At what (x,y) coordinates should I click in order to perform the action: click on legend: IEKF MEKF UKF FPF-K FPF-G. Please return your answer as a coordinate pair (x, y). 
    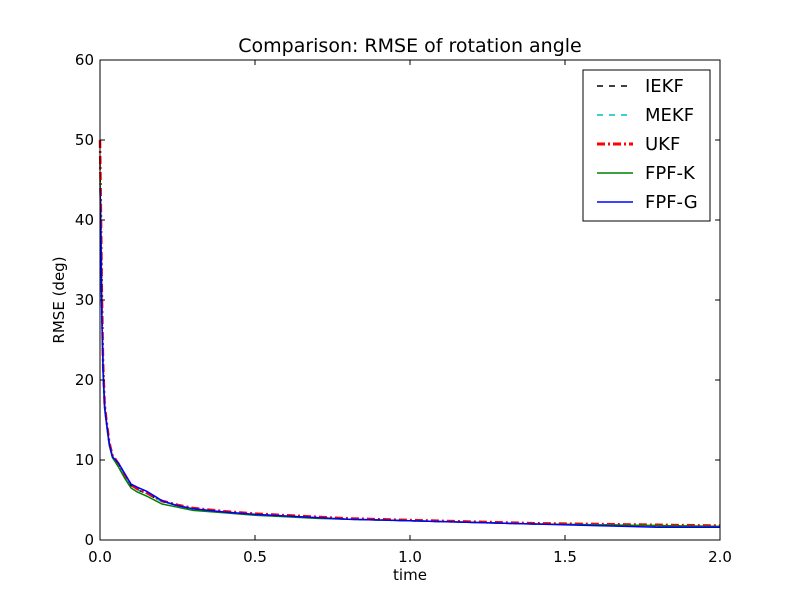
    Looking at the image, I should click on (646, 145).